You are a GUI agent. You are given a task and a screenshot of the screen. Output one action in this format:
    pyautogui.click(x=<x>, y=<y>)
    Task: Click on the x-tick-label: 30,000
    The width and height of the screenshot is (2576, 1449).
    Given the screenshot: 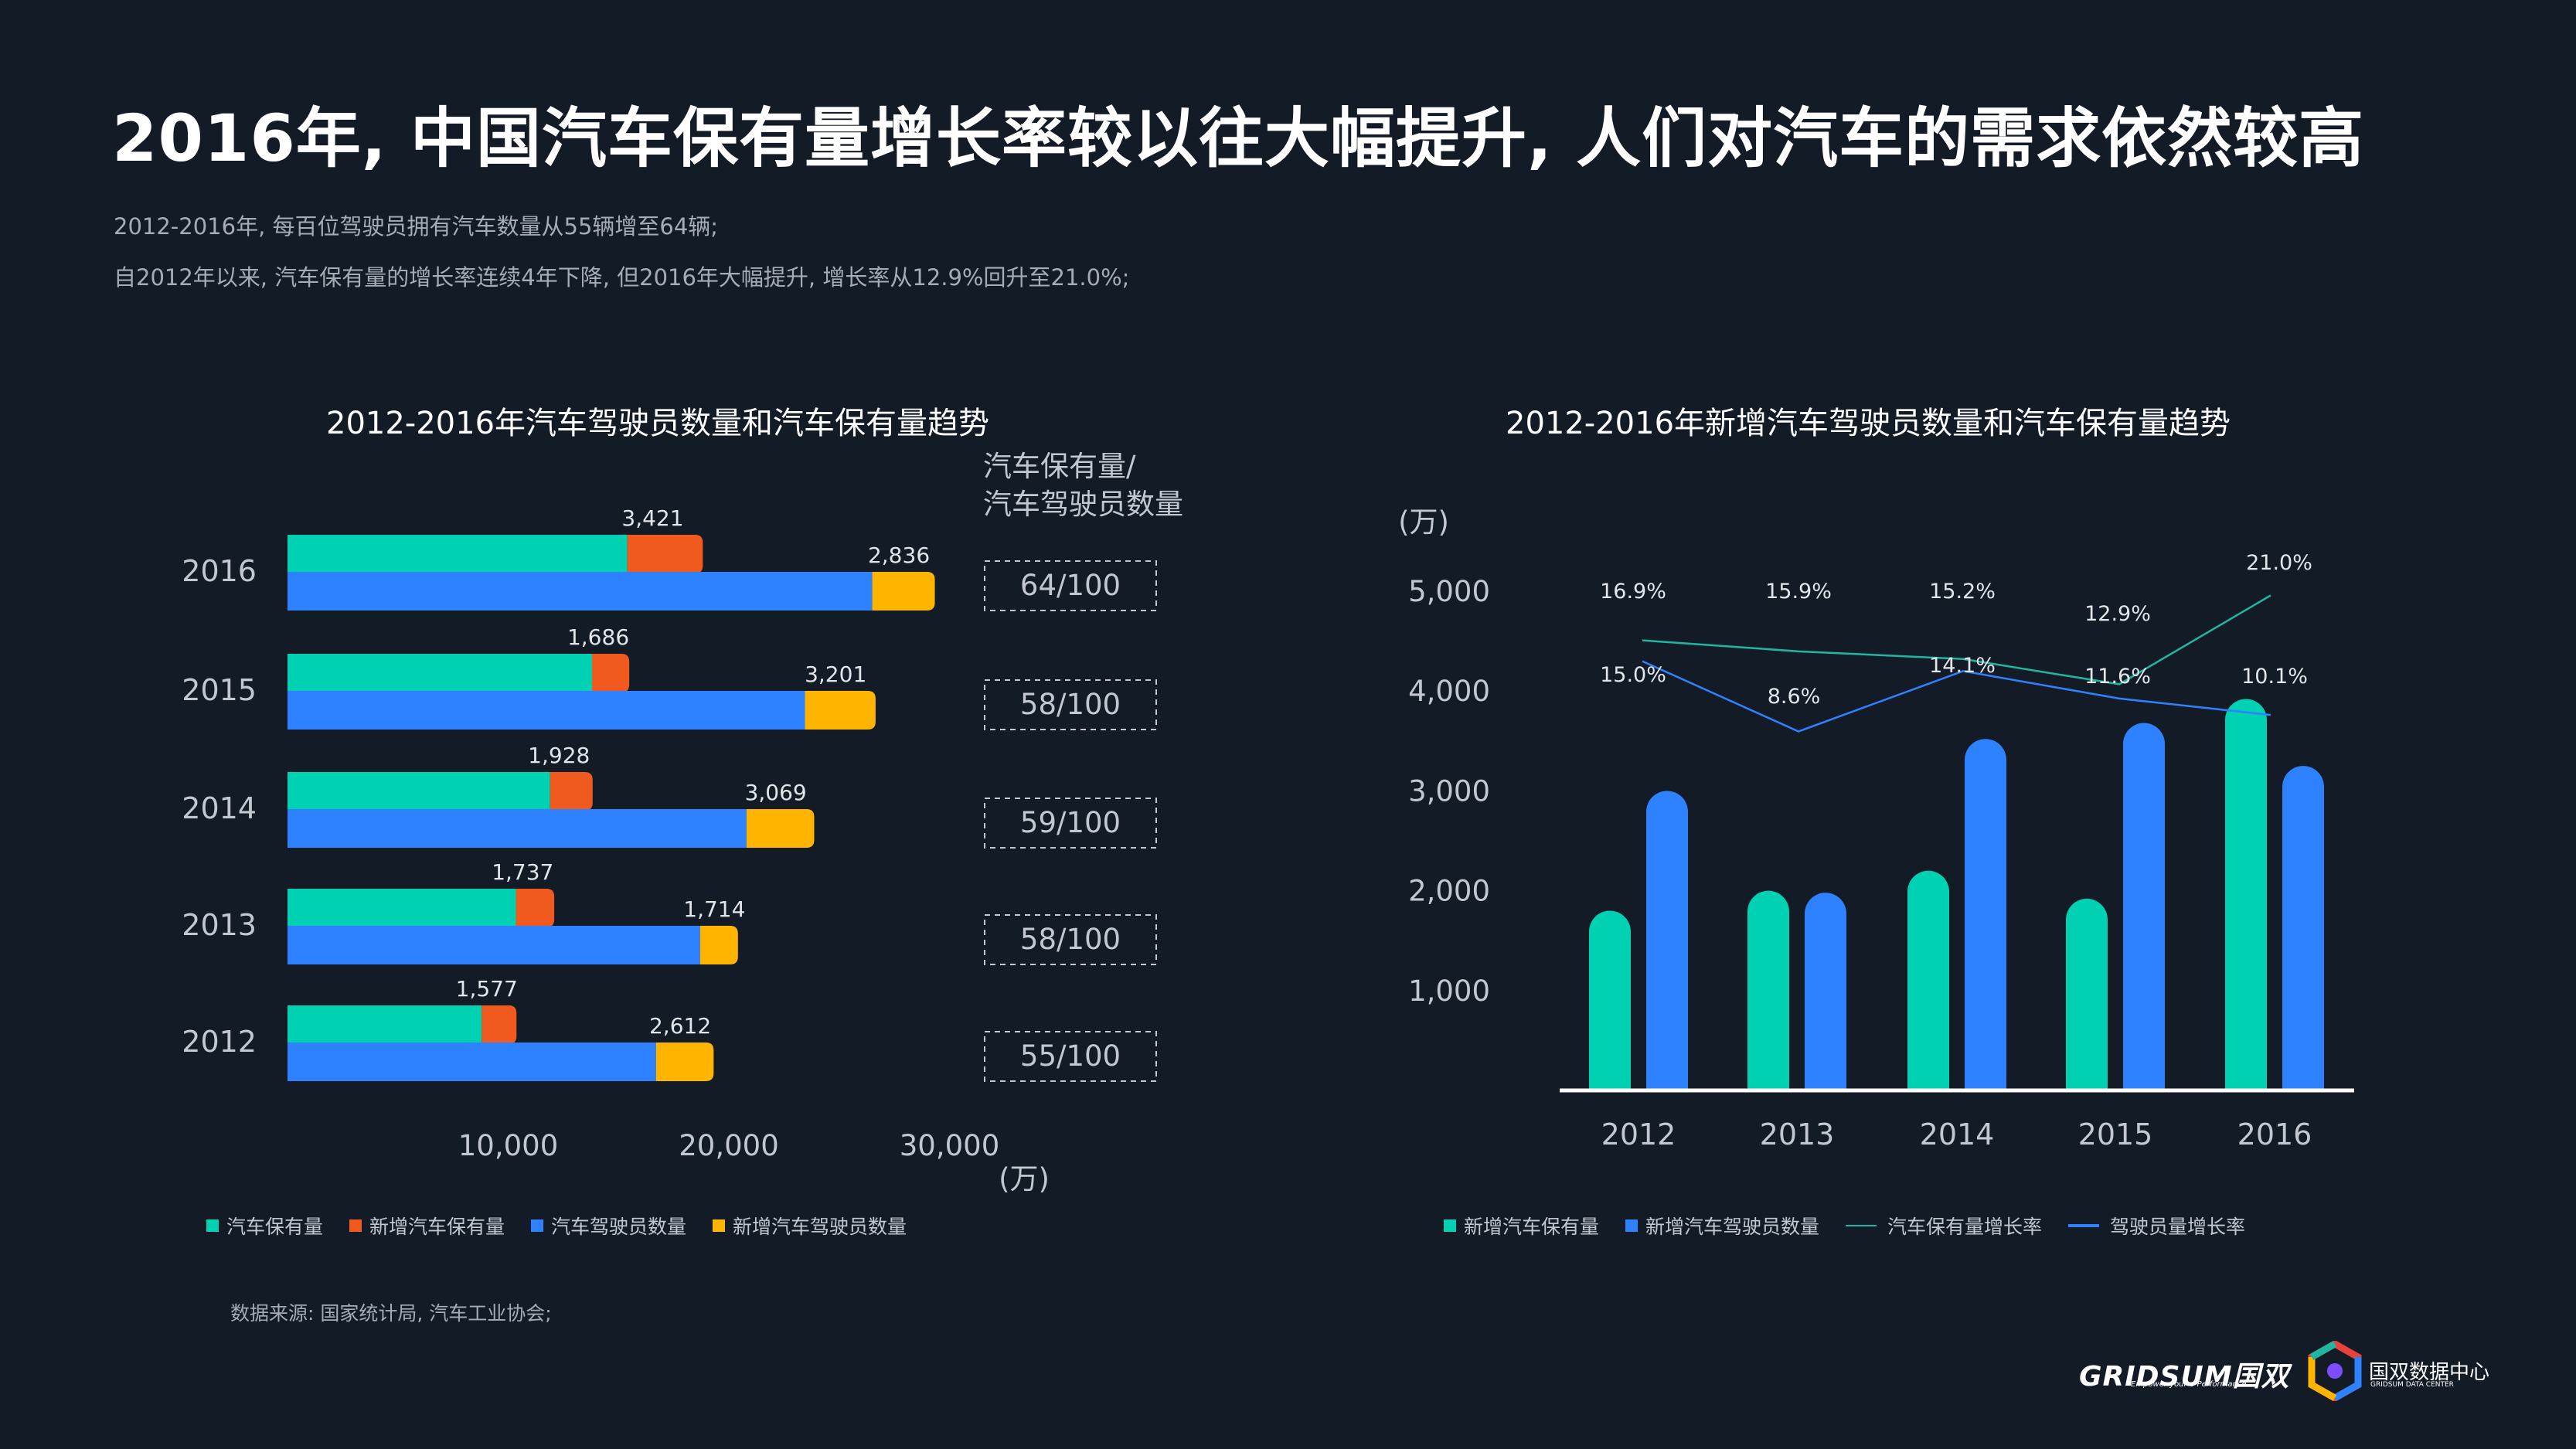 What is the action you would take?
    pyautogui.click(x=950, y=1145)
    